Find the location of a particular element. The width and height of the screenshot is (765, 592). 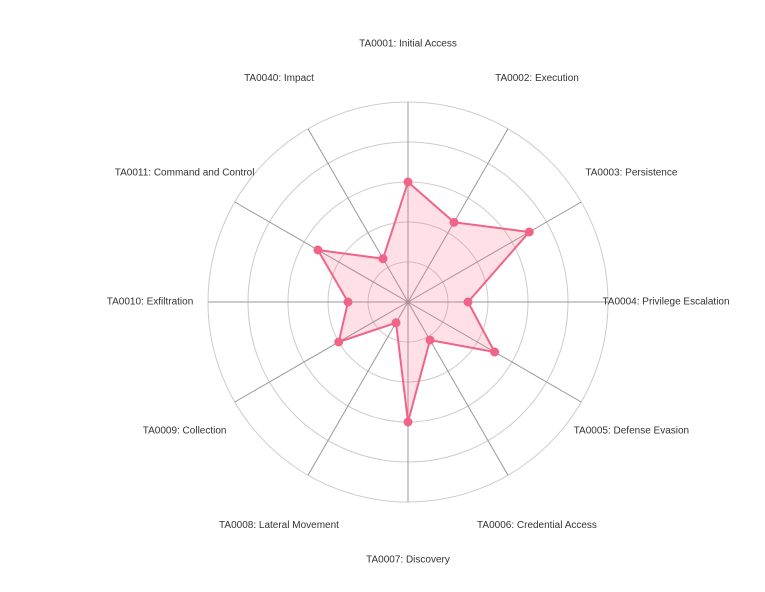

axis-label-1: TA0002: Execution is located at coordinates (537, 78).